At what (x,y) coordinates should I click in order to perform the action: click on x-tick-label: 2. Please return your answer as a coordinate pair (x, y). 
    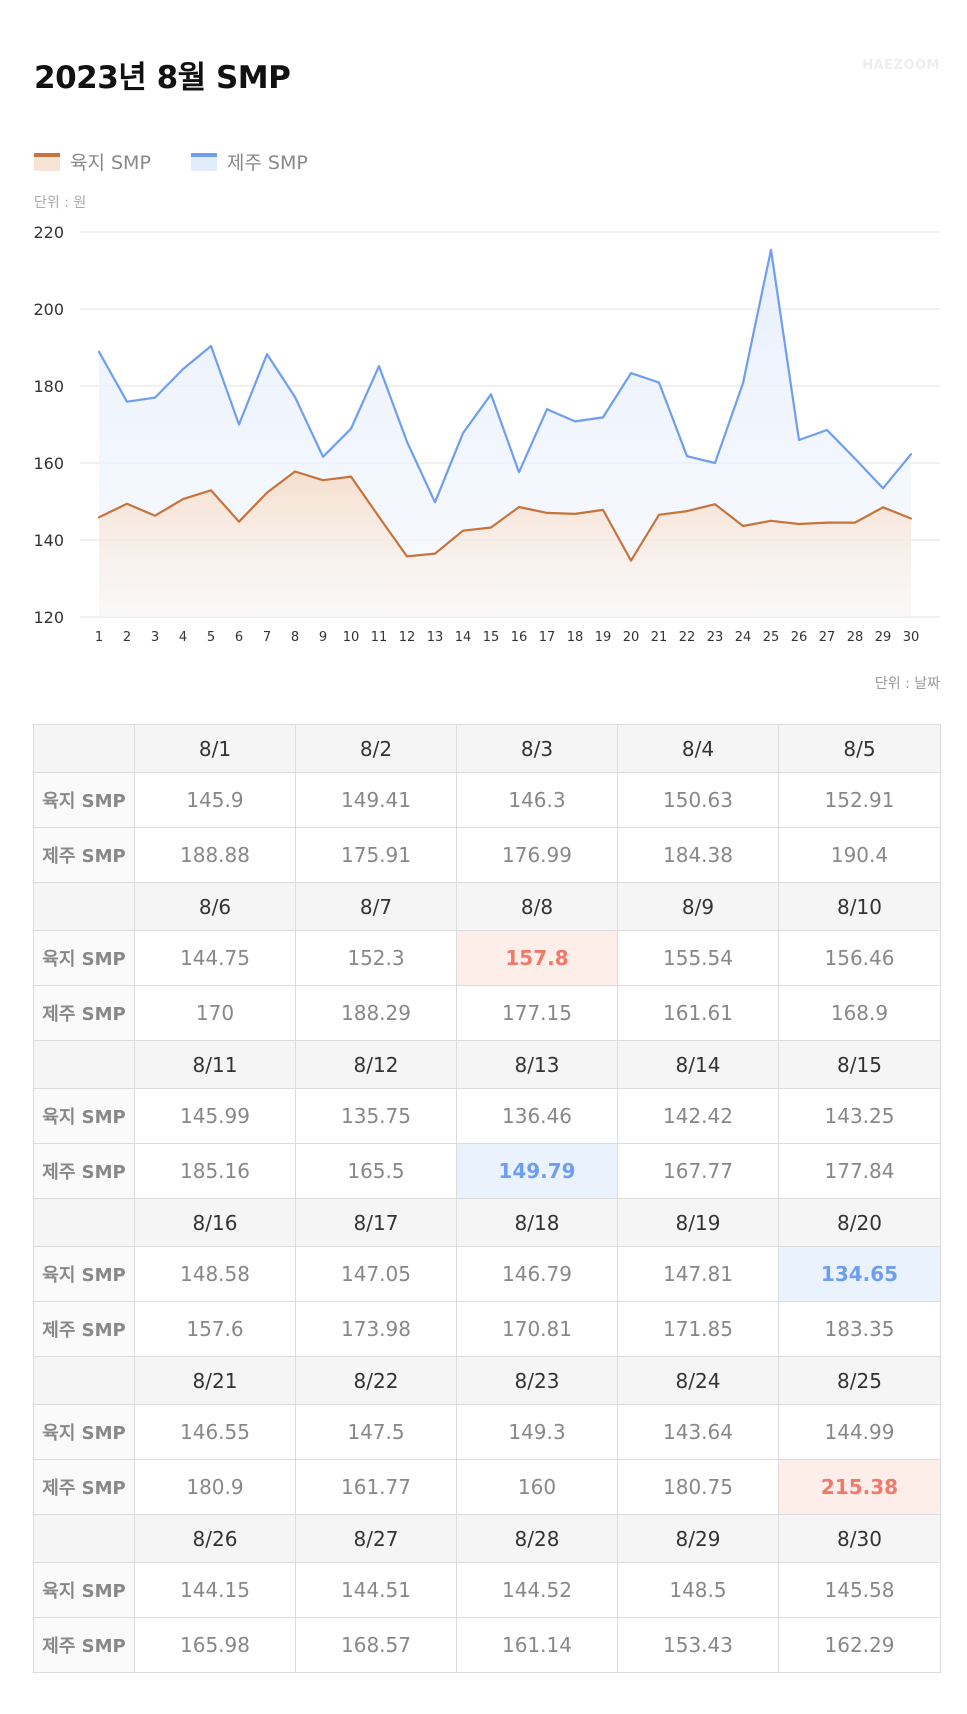
    Looking at the image, I should click on (127, 637).